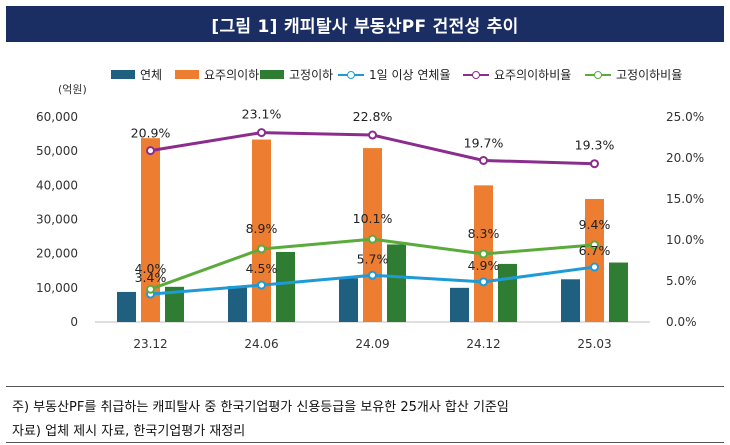 This screenshot has height=445, width=730. What do you see at coordinates (129, 431) in the screenshot?
I see `note-line-2: 자료) 업체 제시 자료, 한국기업평가 재정리` at bounding box center [129, 431].